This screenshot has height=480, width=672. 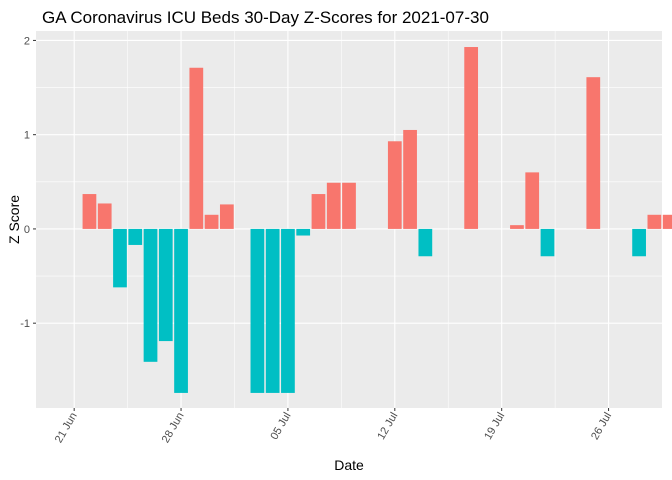 What do you see at coordinates (387, 426) in the screenshot?
I see `x-tick-label: 12 Jul` at bounding box center [387, 426].